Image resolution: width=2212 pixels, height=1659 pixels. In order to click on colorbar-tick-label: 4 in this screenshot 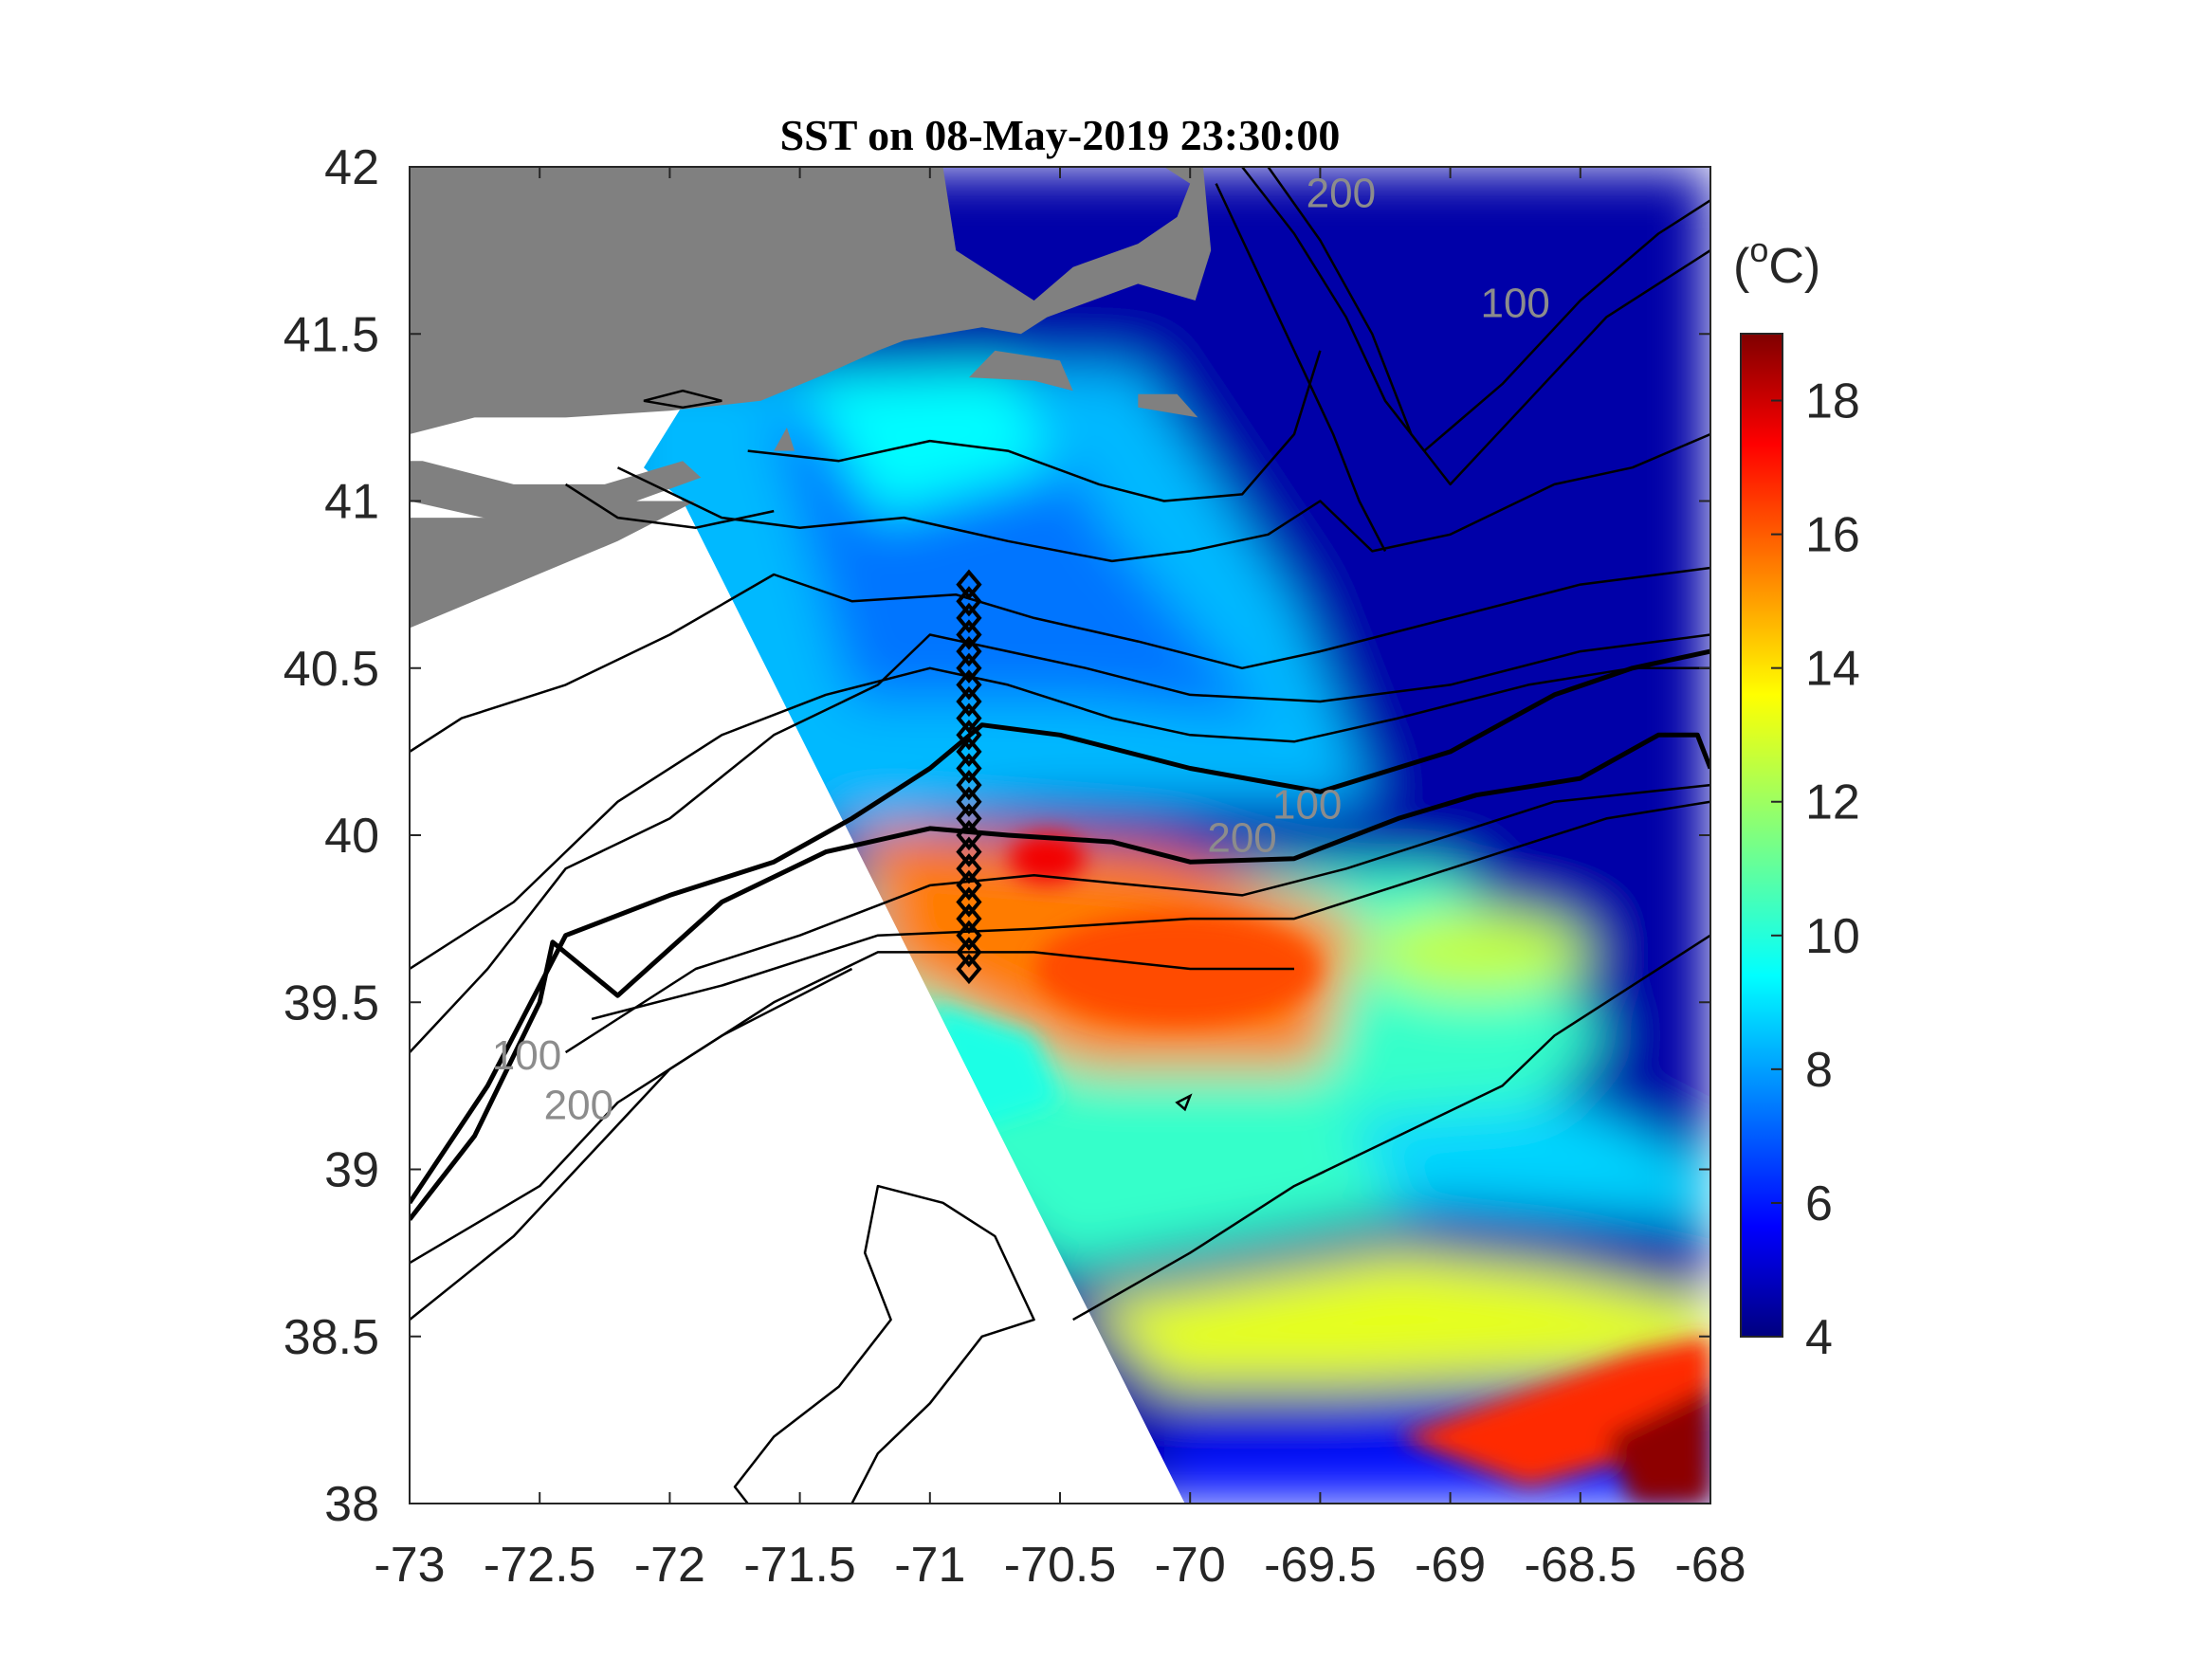, I will do `click(1819, 1337)`.